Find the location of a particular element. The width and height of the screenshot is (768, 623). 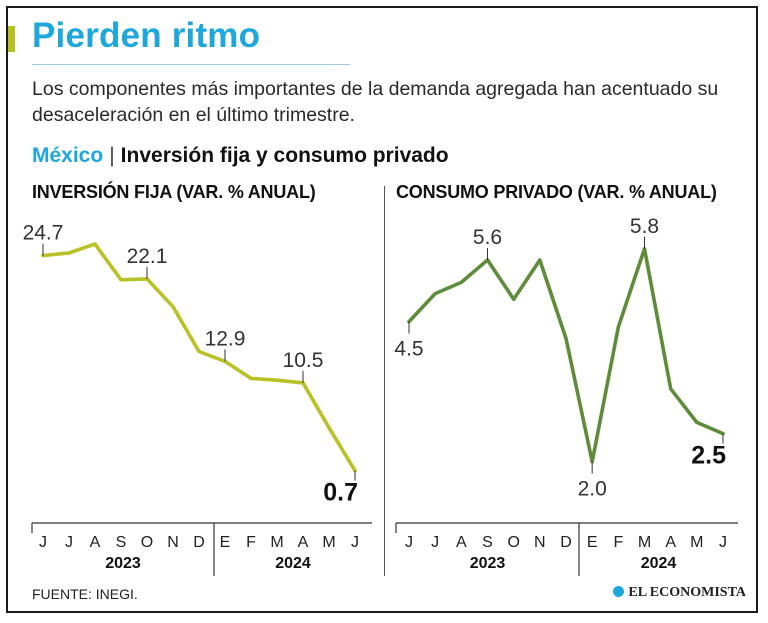

inversion-x-tick-label: E is located at coordinates (225, 542).